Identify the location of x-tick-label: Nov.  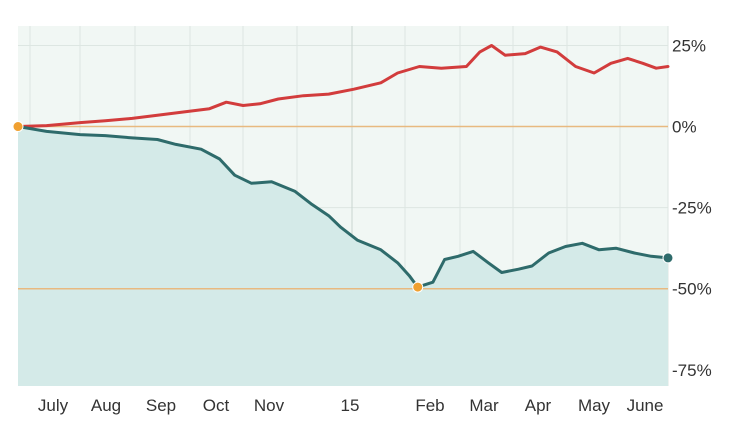
(269, 405).